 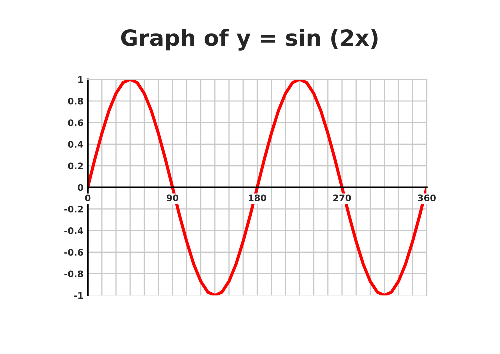 I want to click on y-tick-label: 0, so click(x=81, y=188).